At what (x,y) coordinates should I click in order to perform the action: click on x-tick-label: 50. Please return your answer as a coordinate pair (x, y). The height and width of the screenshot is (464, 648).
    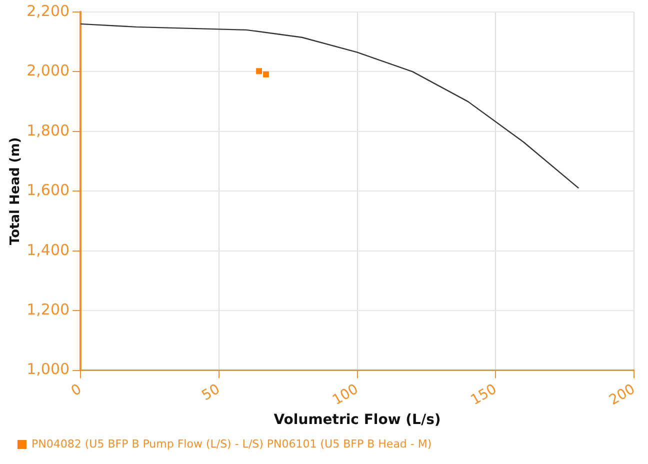
    Looking at the image, I should click on (211, 392).